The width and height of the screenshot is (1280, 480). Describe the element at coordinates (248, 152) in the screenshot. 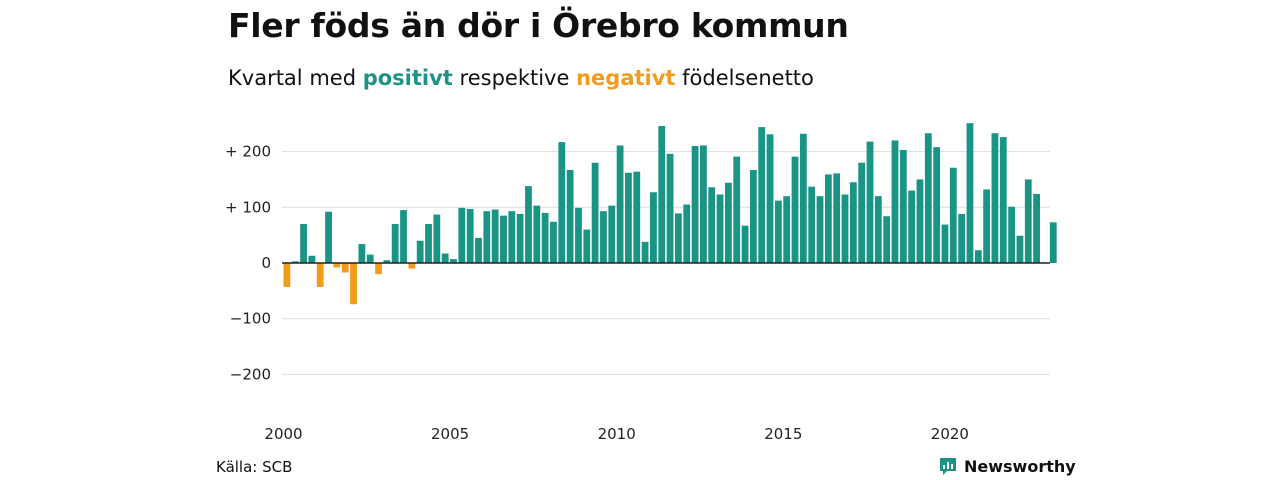

I see `y-tick-label: + 200` at that location.